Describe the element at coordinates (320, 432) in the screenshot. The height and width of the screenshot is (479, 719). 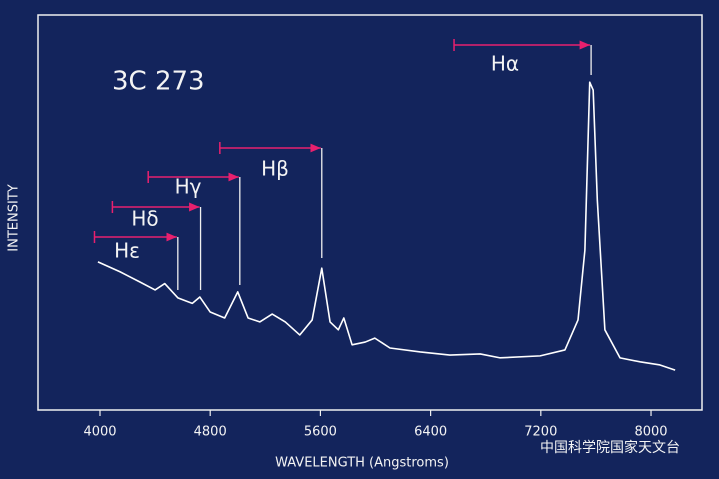
I see `x-tick-label: 5600` at that location.